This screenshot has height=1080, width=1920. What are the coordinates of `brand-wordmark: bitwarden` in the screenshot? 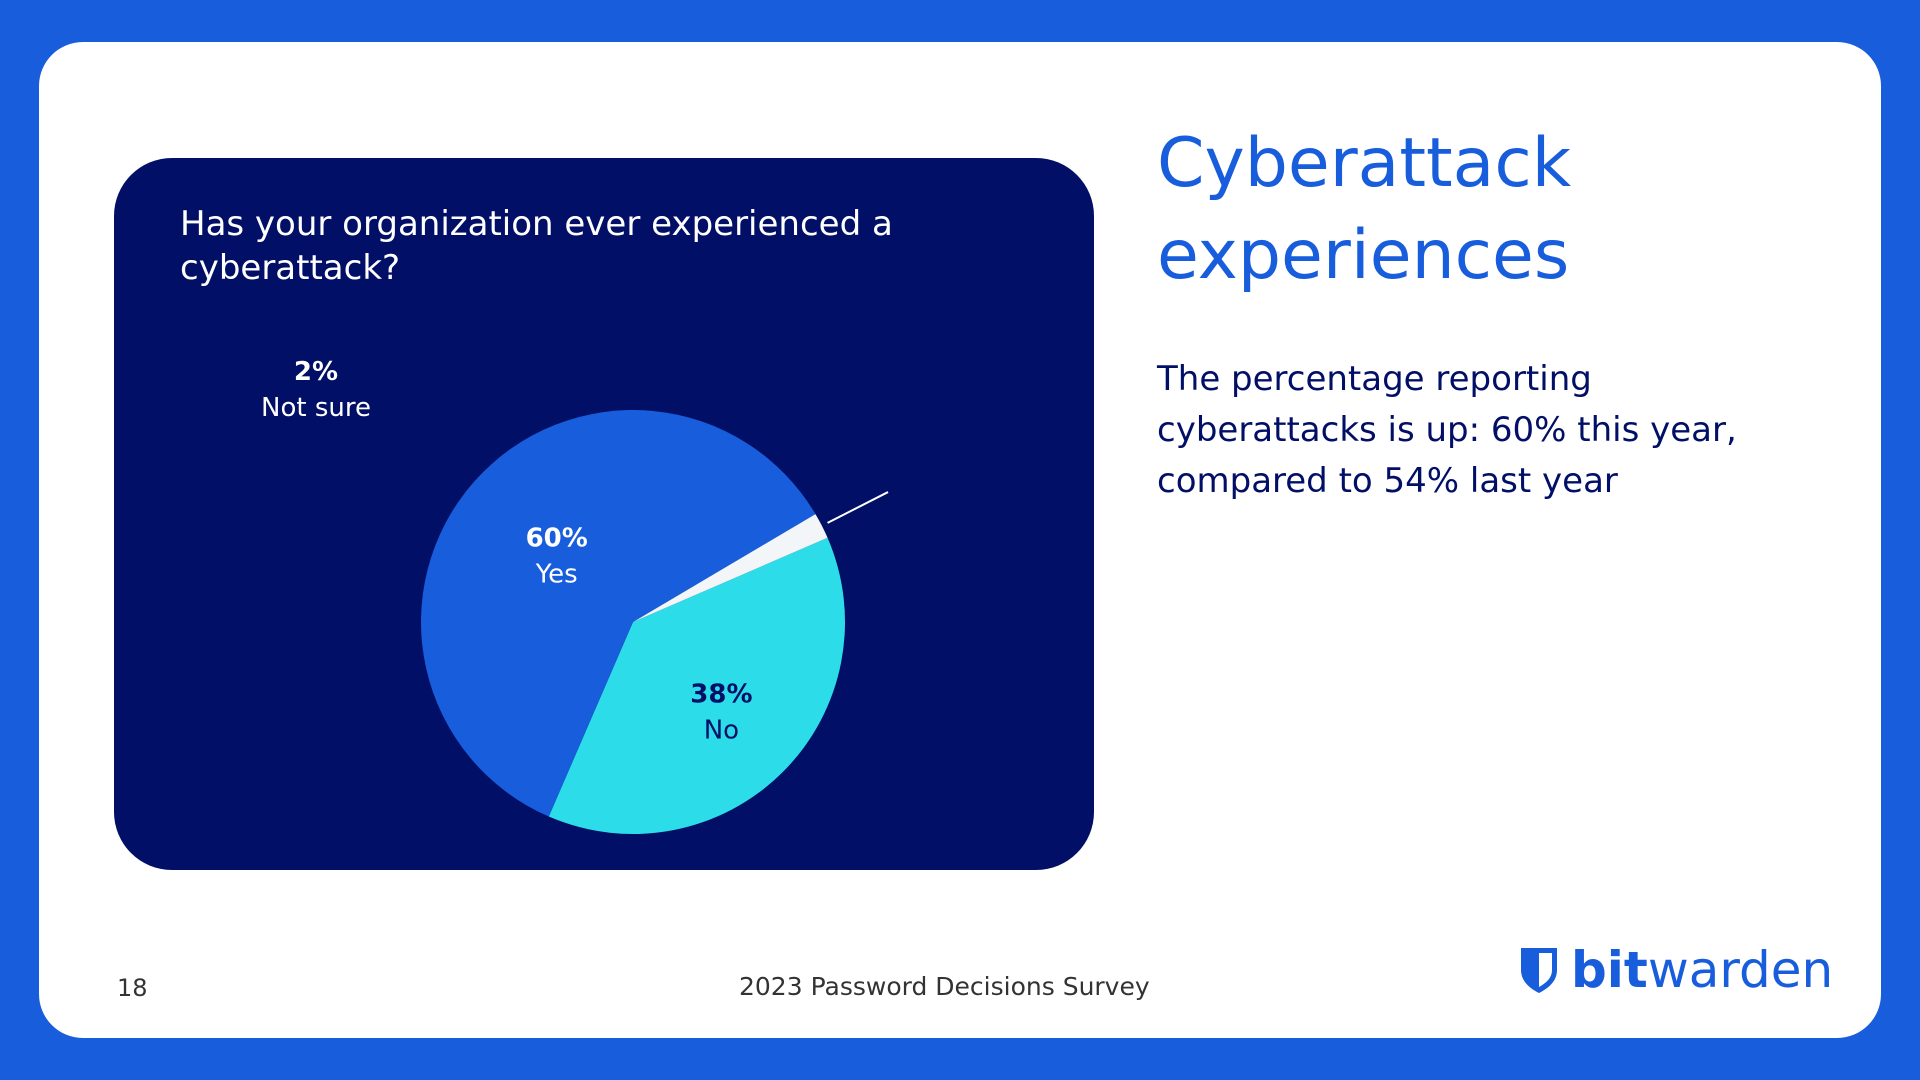 It's located at (1702, 970).